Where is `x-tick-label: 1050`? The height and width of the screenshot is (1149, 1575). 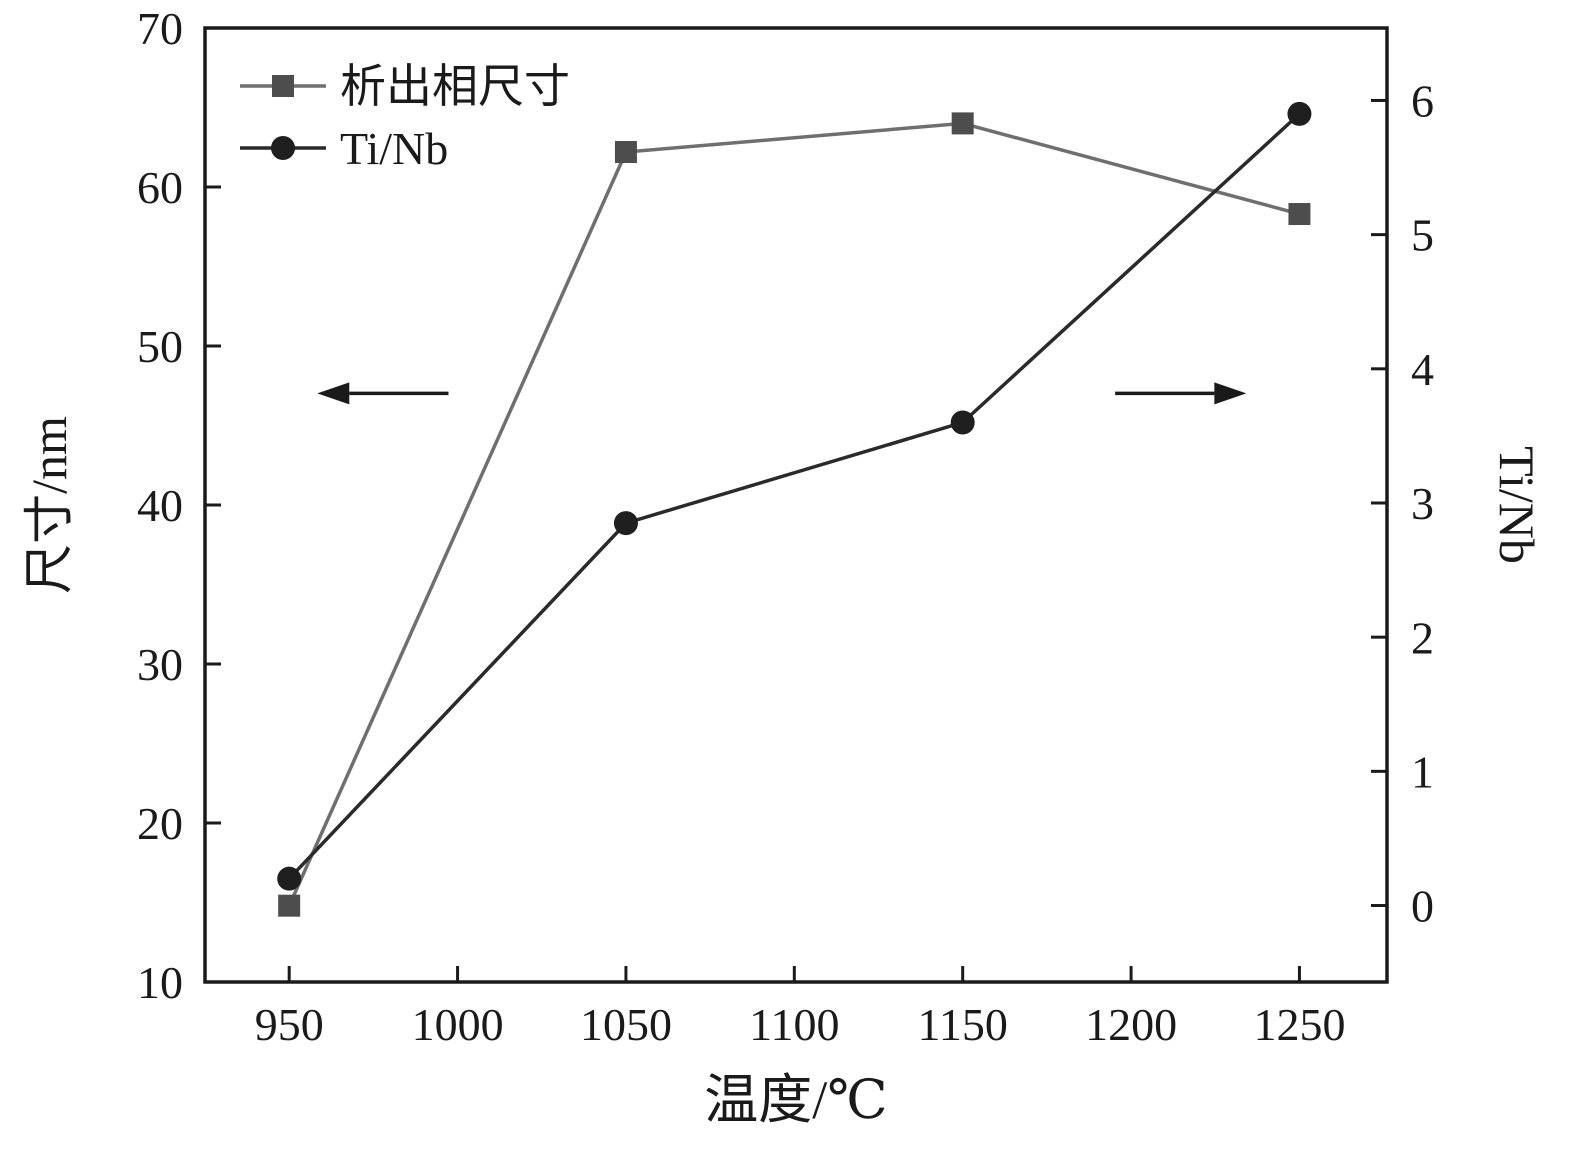 x-tick-label: 1050 is located at coordinates (626, 1024).